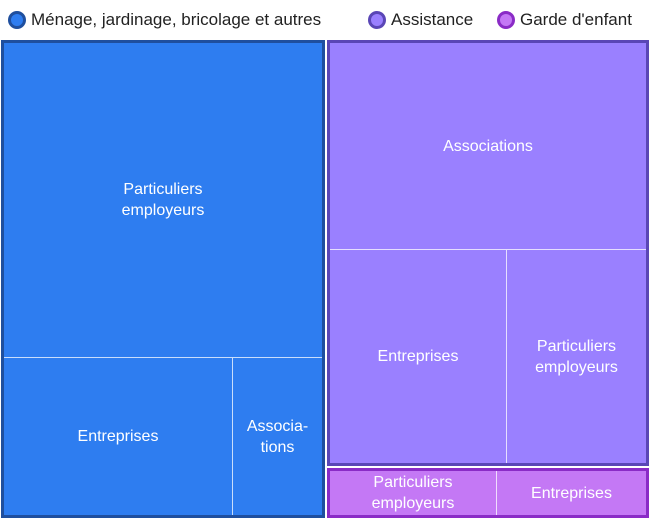 The height and width of the screenshot is (519, 650). I want to click on group-garde: Particuliers employeurs Entreprises, so click(488, 493).